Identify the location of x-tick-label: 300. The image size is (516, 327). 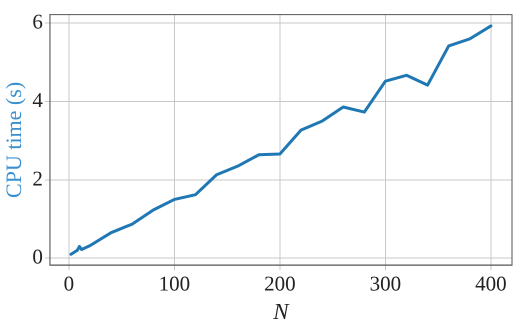
(386, 283).